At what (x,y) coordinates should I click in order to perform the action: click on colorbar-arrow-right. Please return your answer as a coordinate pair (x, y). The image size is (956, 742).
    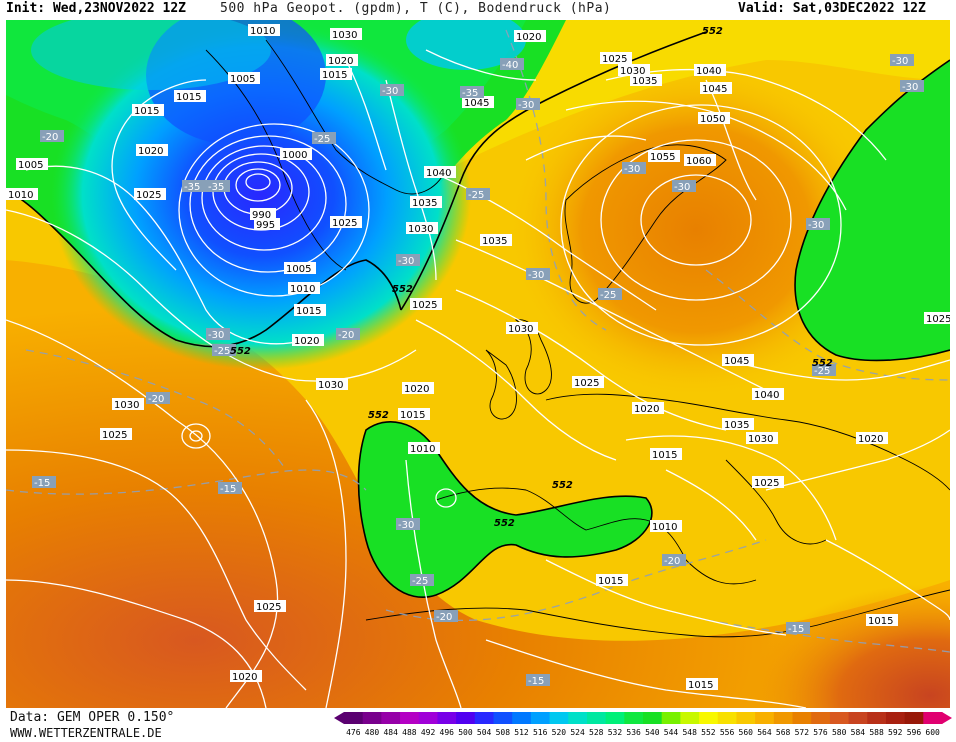
    Looking at the image, I should click on (947, 718).